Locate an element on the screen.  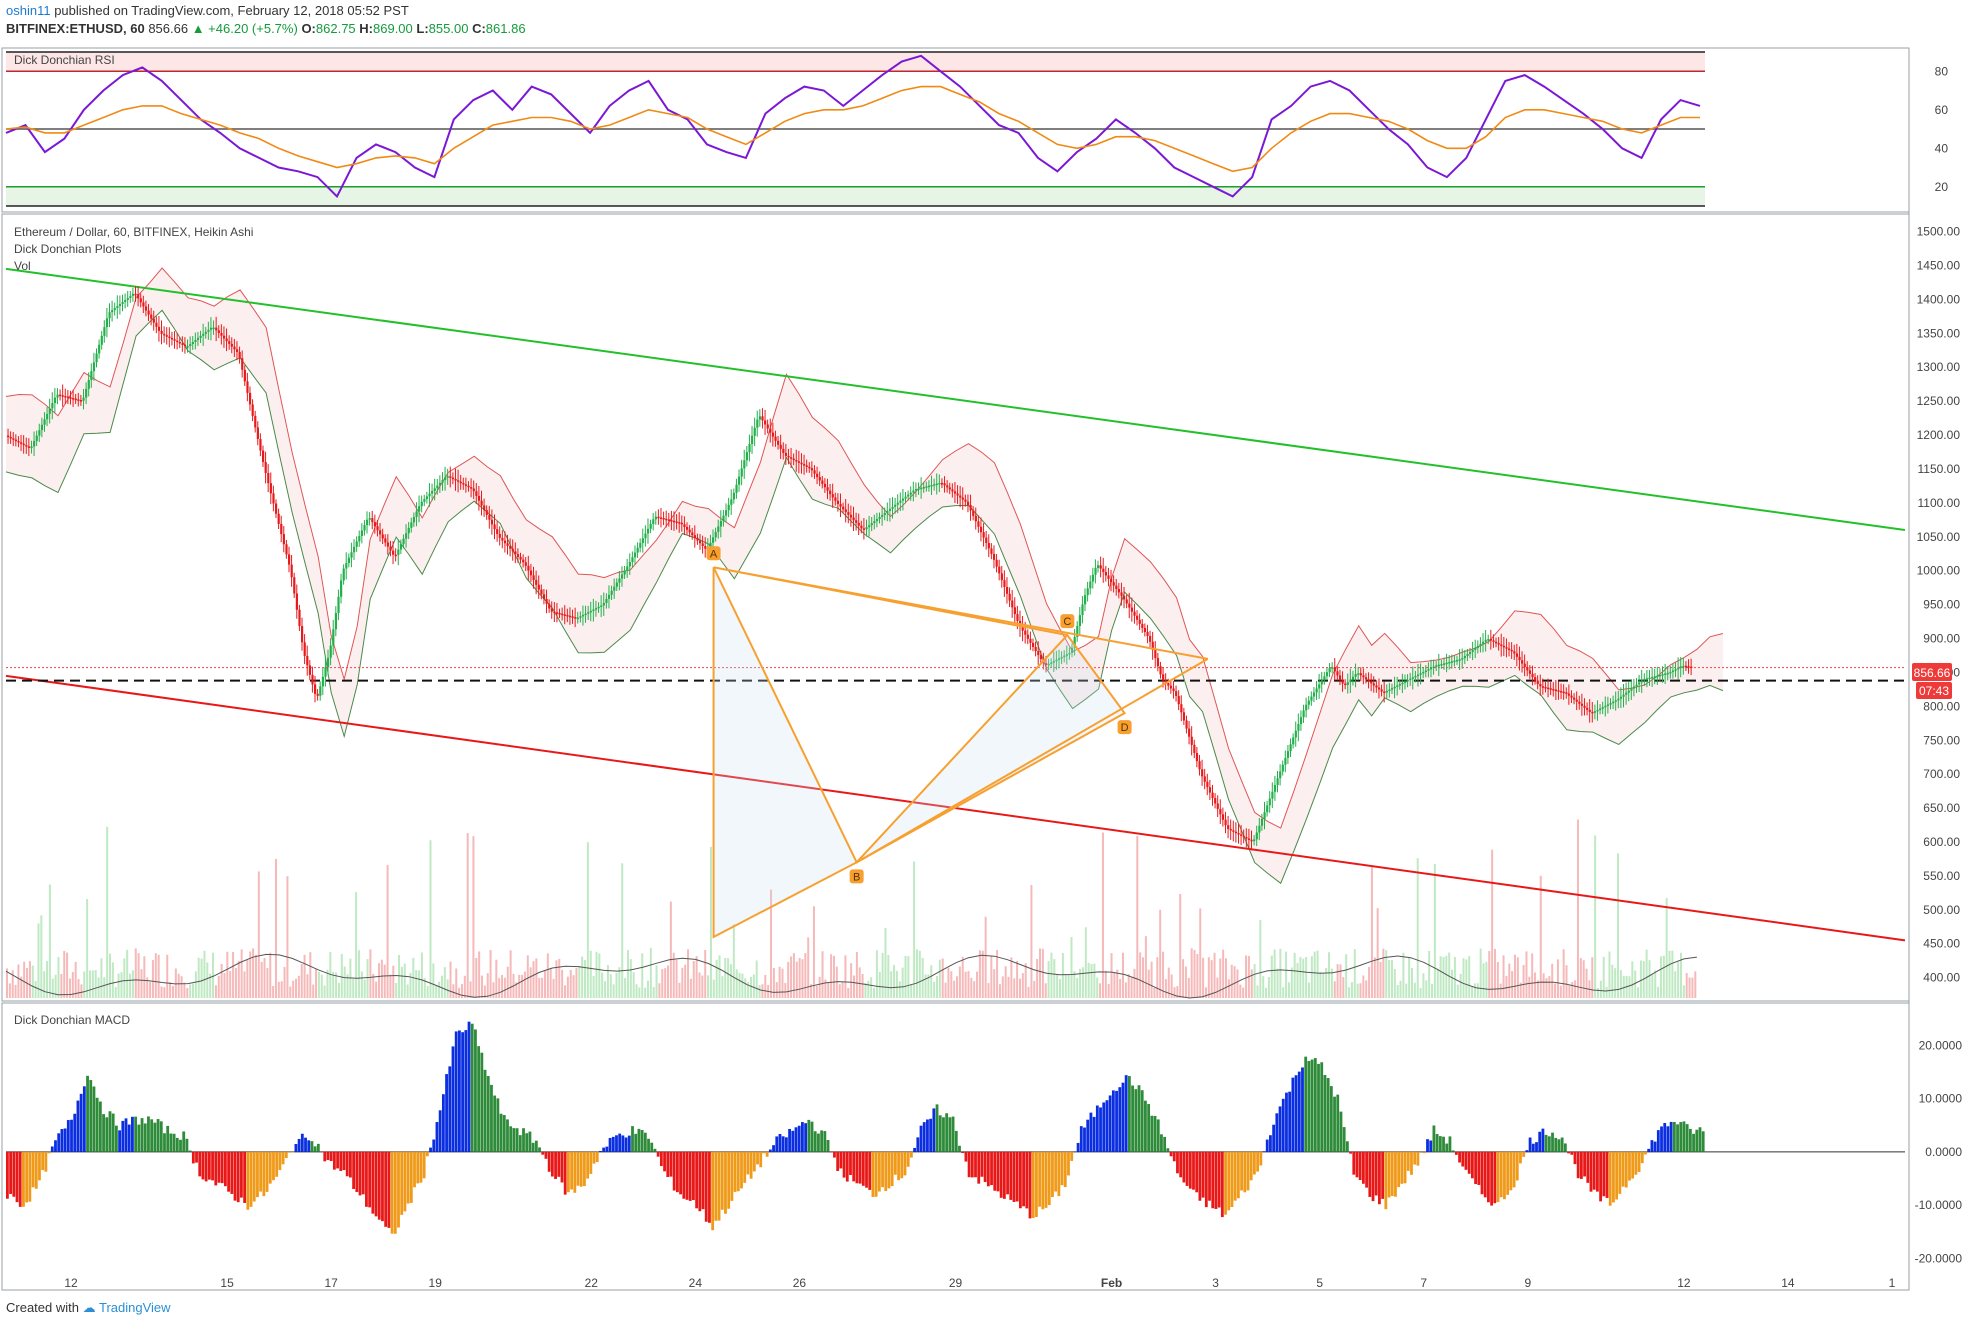
plots-title: Dick Donchian Plots is located at coordinates (67, 249).